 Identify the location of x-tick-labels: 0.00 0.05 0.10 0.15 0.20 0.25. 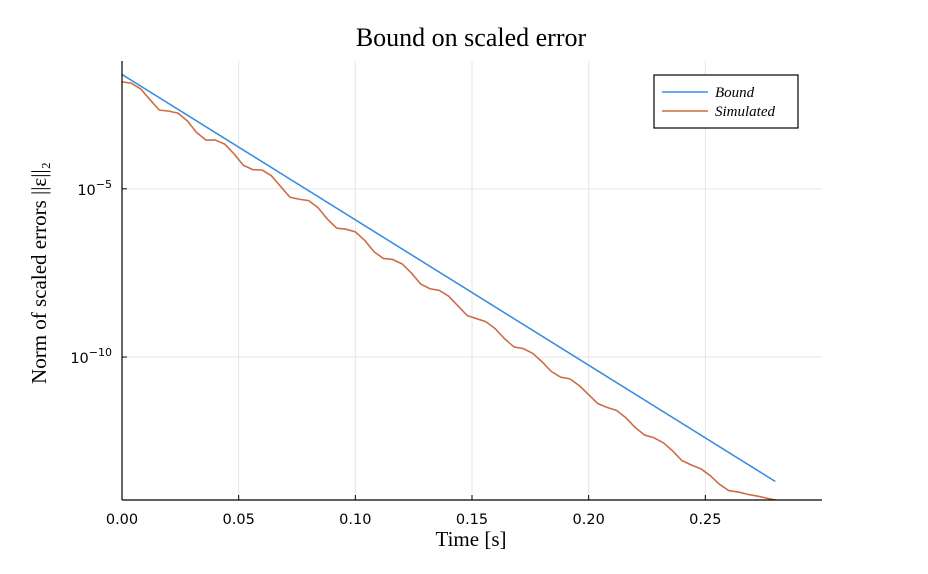
(414, 520).